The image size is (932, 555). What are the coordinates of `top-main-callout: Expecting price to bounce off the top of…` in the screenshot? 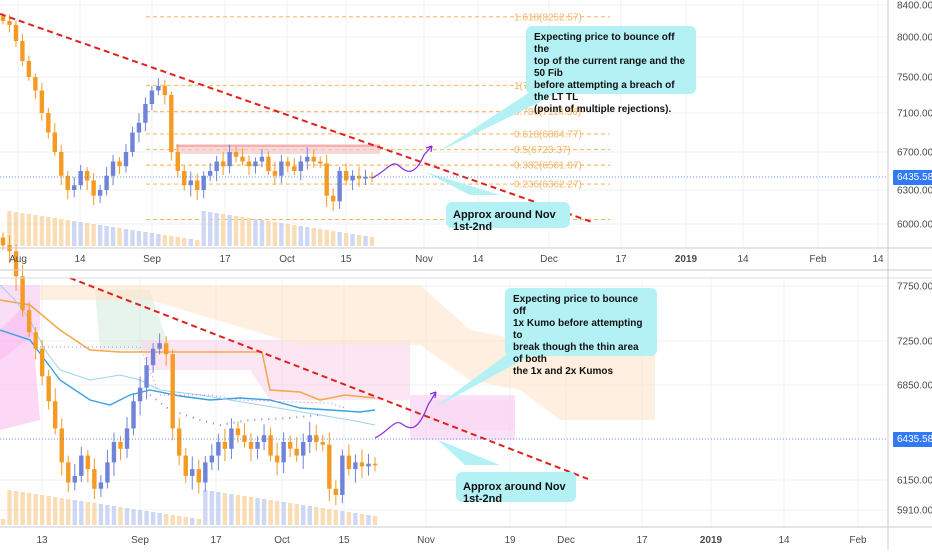 It's located at (611, 70).